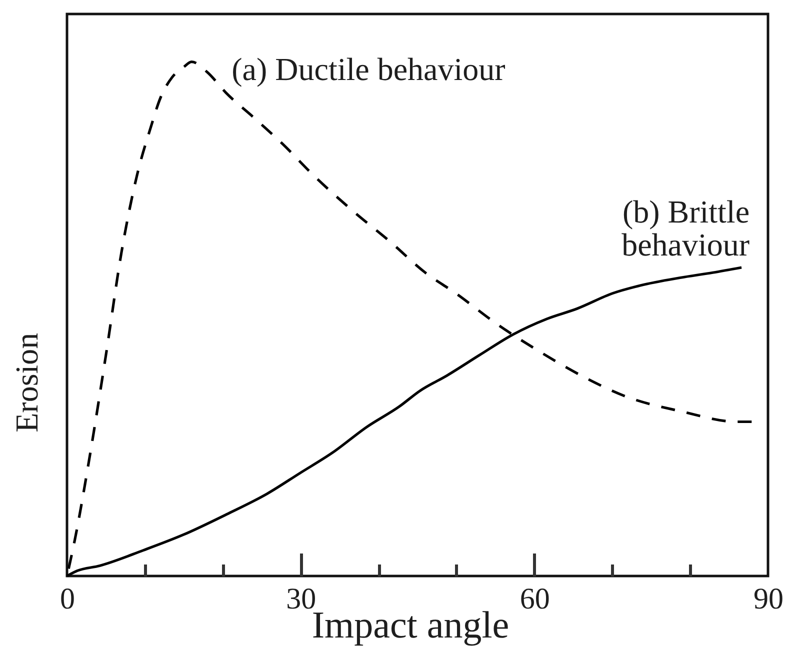 The width and height of the screenshot is (786, 647). What do you see at coordinates (67, 599) in the screenshot?
I see `x-tick-label: 0` at bounding box center [67, 599].